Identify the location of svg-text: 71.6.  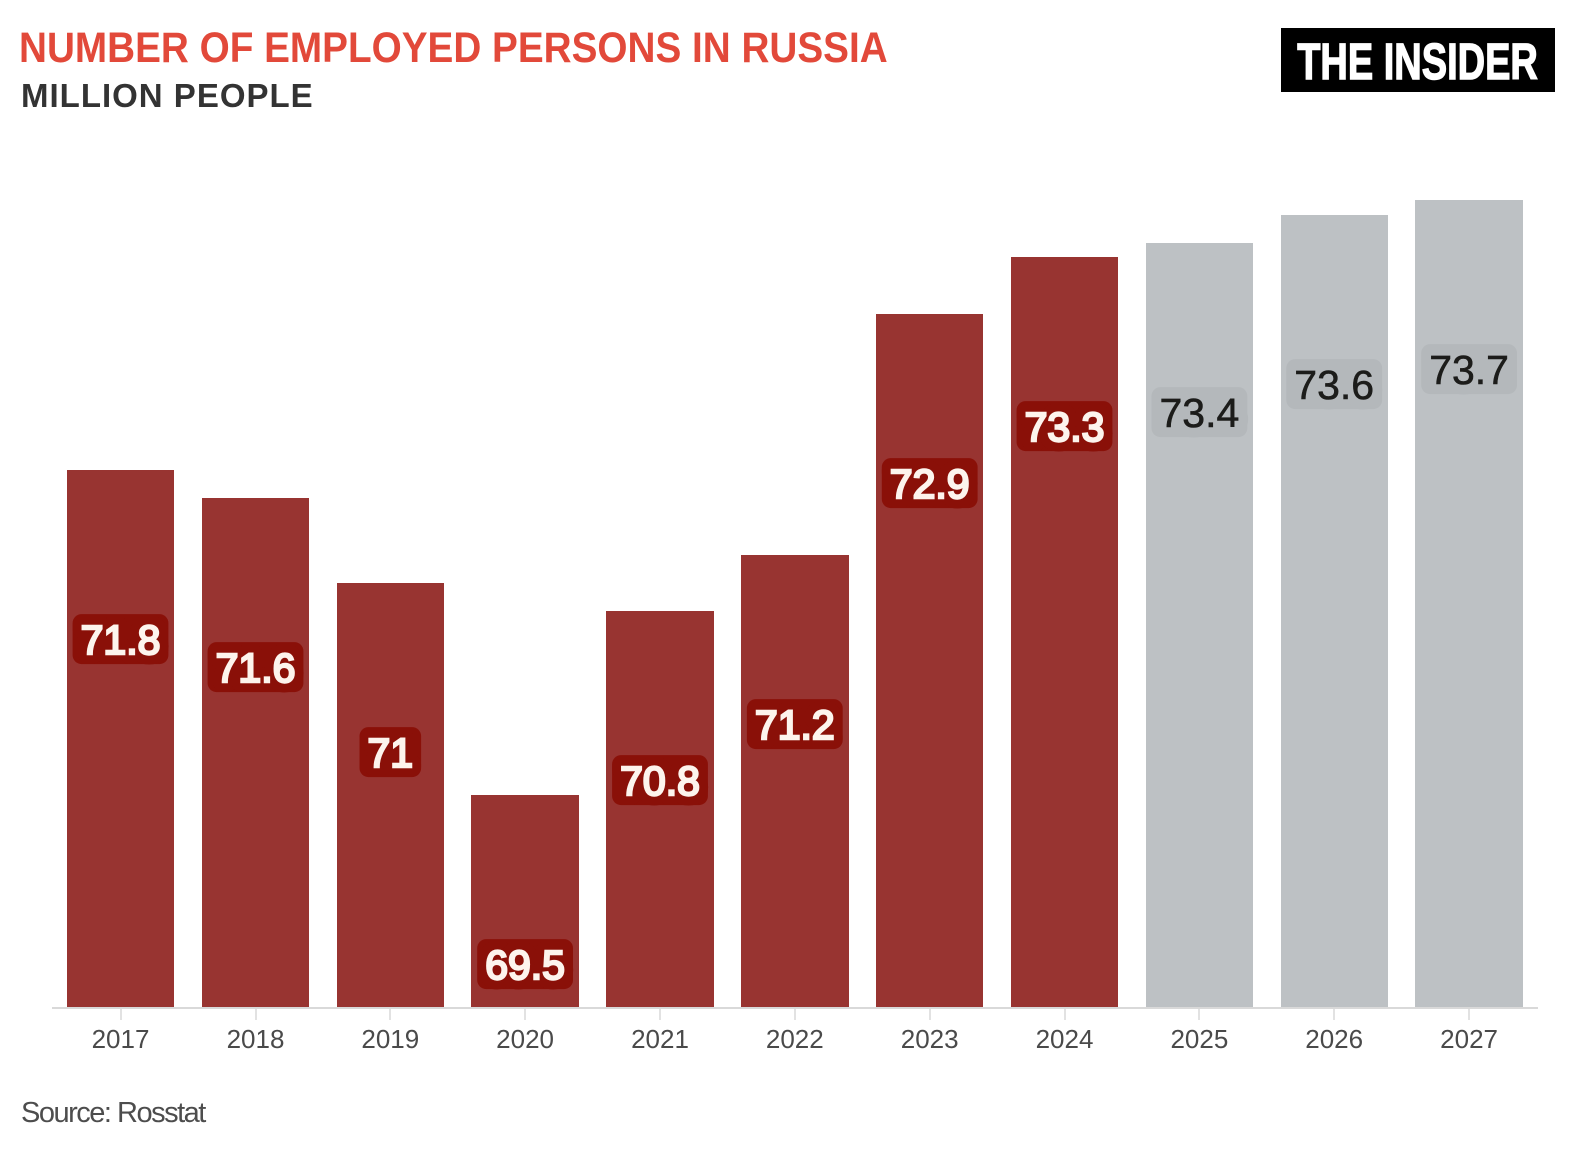
(256, 668).